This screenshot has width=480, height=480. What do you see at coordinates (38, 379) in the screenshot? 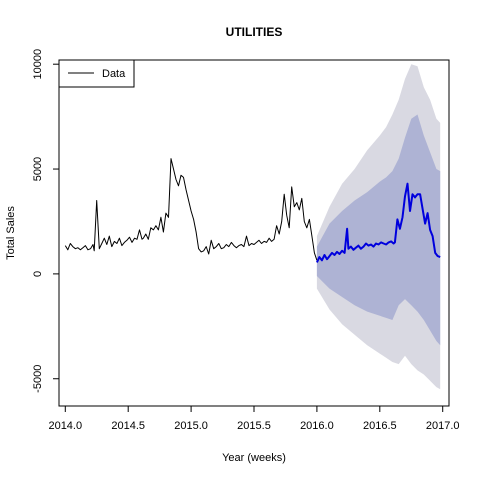
I see `y-tick-label: -5000` at bounding box center [38, 379].